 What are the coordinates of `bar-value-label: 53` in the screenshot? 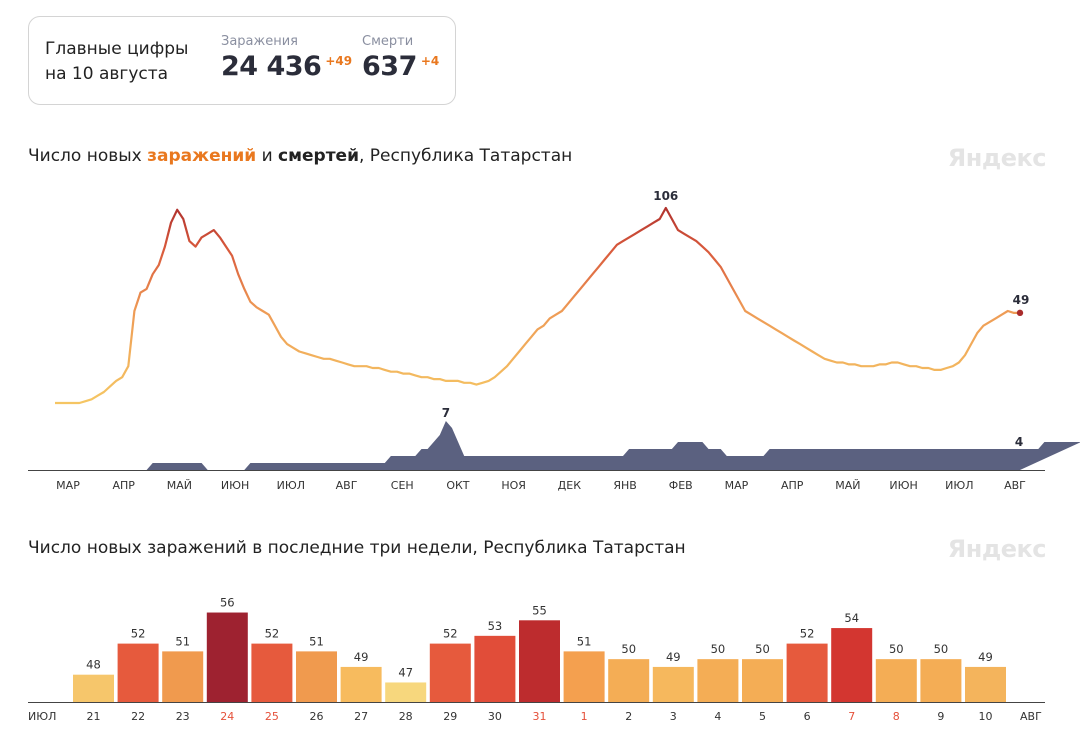 It's located at (495, 626).